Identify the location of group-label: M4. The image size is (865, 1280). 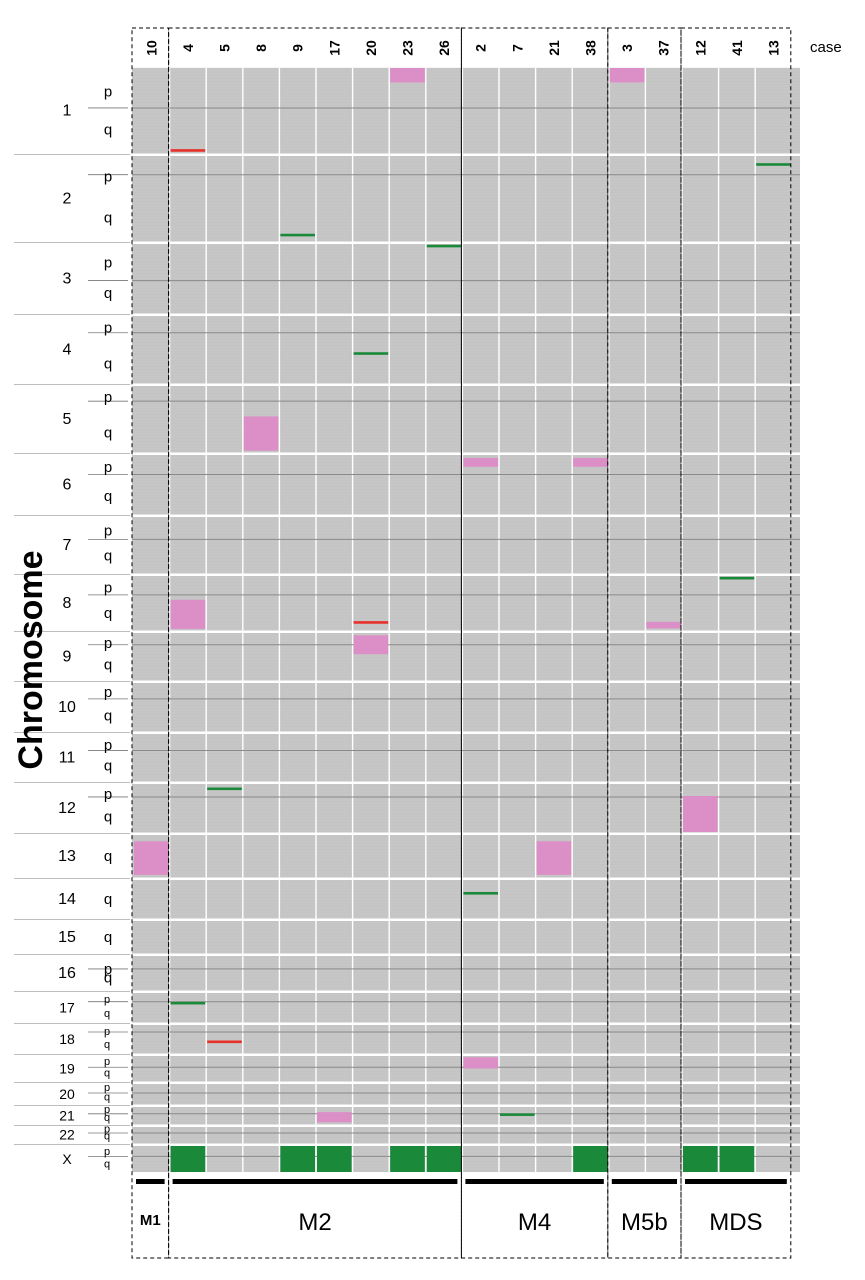
(534, 1222).